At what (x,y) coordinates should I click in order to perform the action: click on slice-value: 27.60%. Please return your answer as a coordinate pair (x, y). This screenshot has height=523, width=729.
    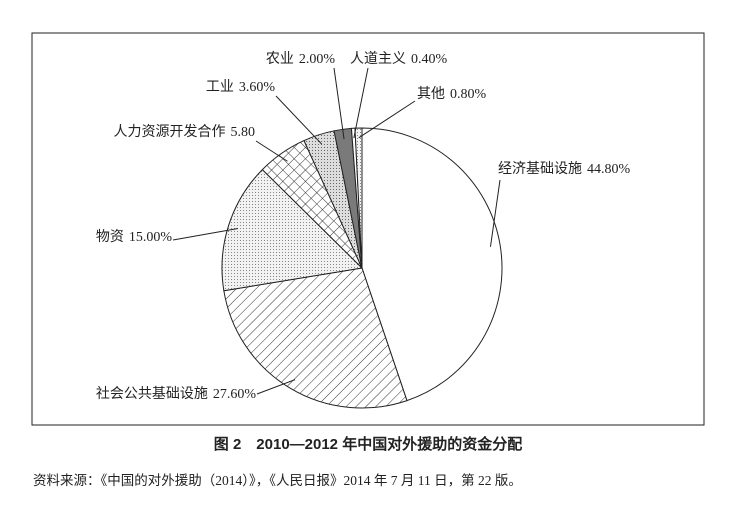
    Looking at the image, I should click on (235, 394).